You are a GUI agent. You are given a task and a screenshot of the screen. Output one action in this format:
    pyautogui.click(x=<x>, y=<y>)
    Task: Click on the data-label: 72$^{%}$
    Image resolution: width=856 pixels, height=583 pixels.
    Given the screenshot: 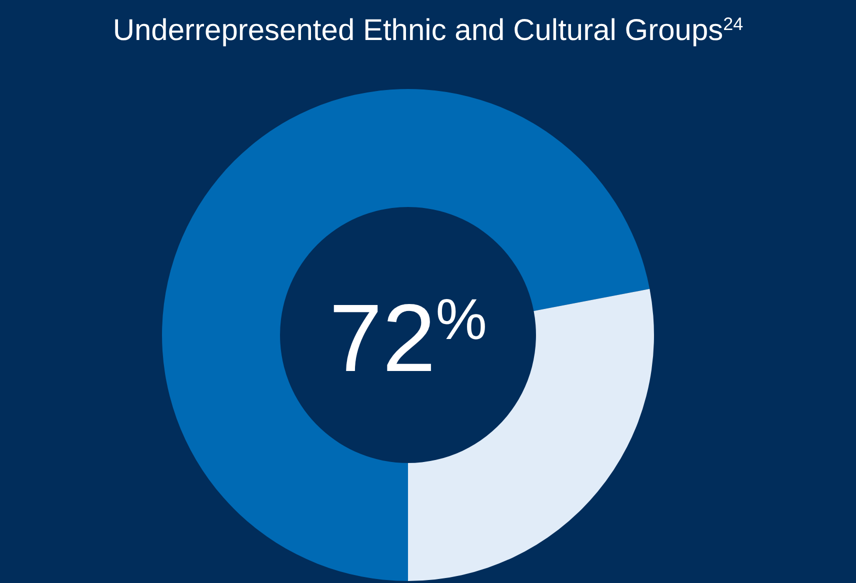 What is the action you would take?
    pyautogui.click(x=408, y=338)
    